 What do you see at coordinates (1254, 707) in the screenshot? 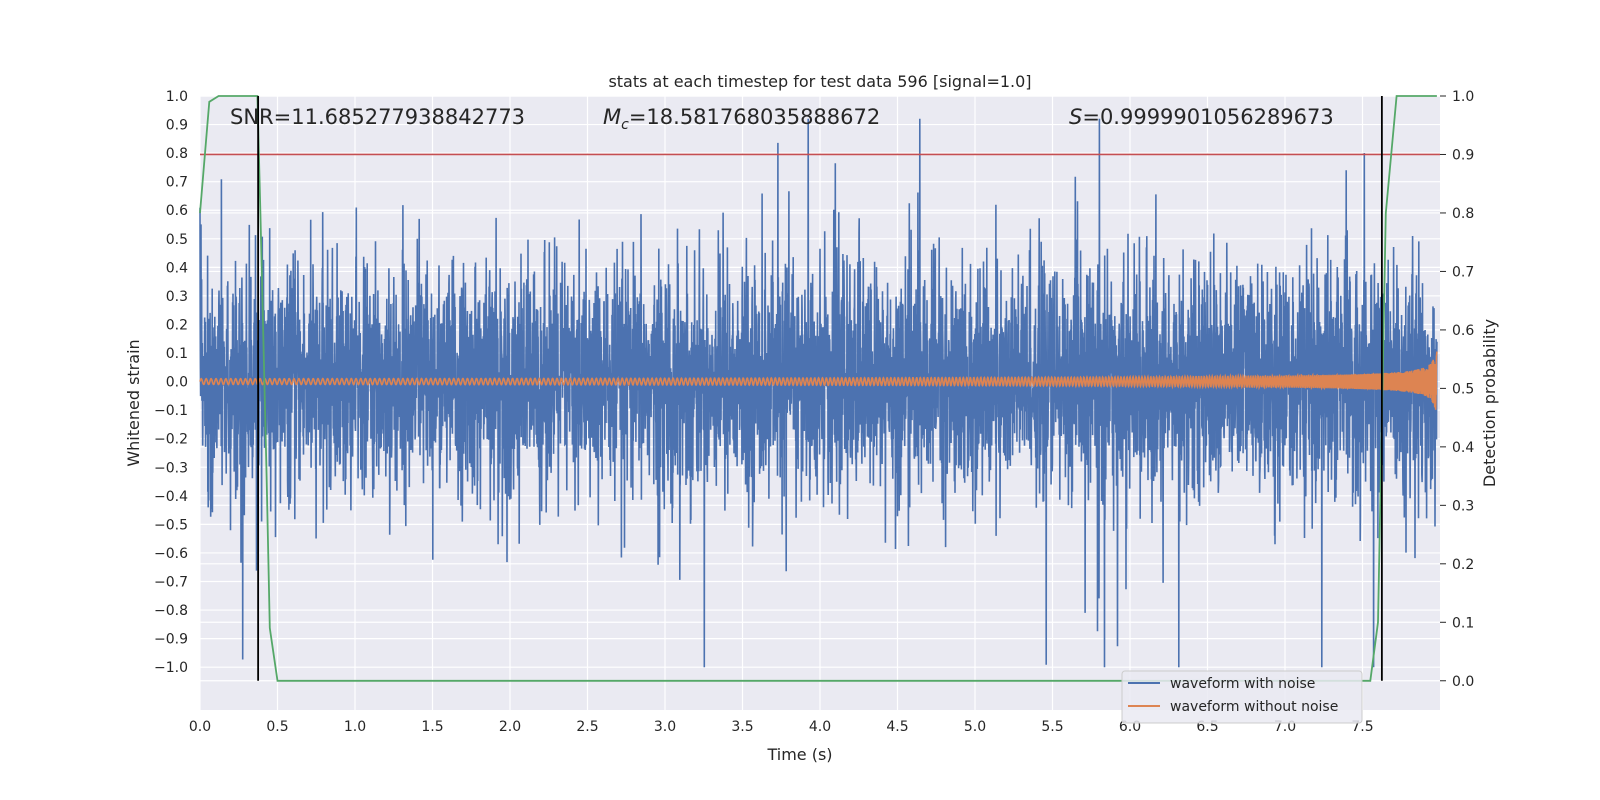
I see `legend-label-clean: waveform without noise` at bounding box center [1254, 707].